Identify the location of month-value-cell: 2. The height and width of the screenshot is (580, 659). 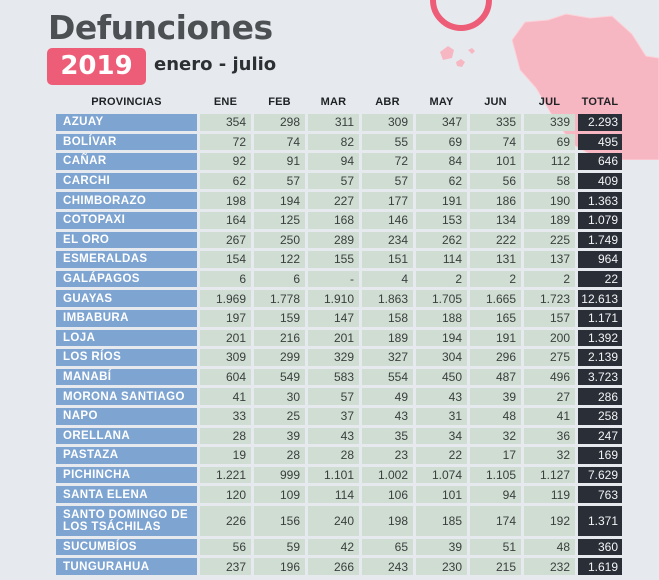
(495, 279).